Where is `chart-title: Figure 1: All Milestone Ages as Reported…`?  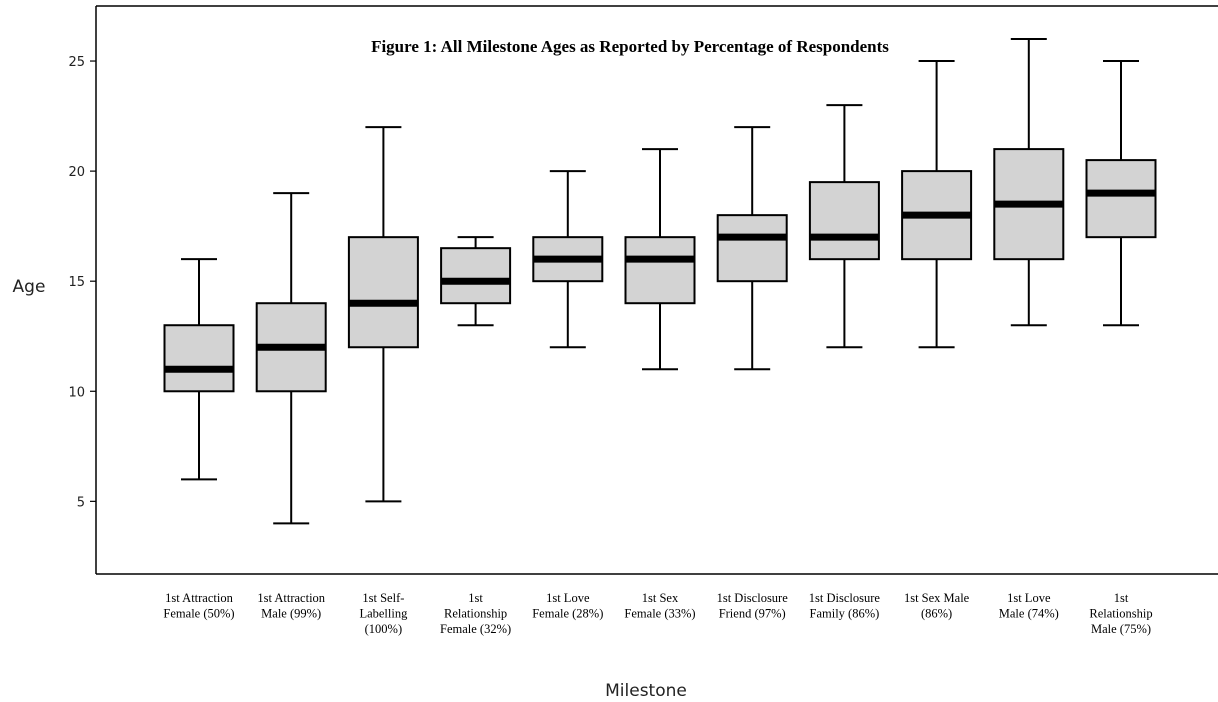 chart-title: Figure 1: All Milestone Ages as Reported… is located at coordinates (630, 46).